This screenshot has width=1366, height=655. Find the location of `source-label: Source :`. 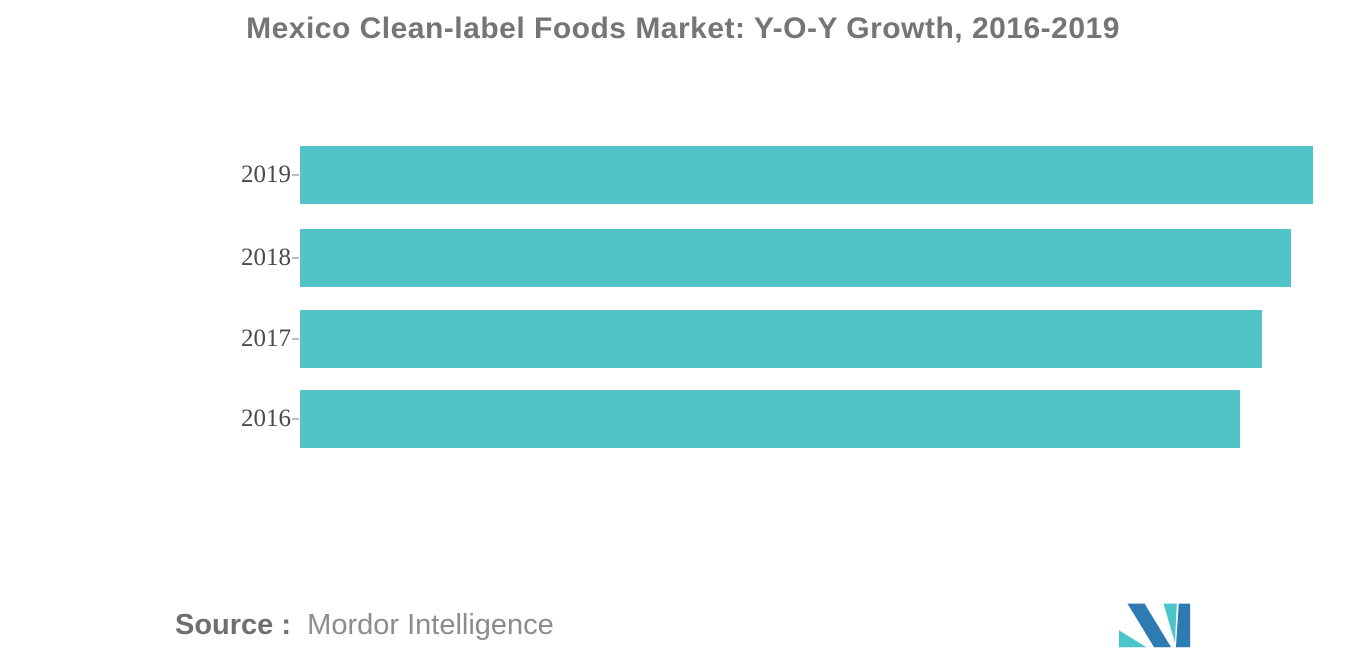

source-label: Source : is located at coordinates (233, 625).